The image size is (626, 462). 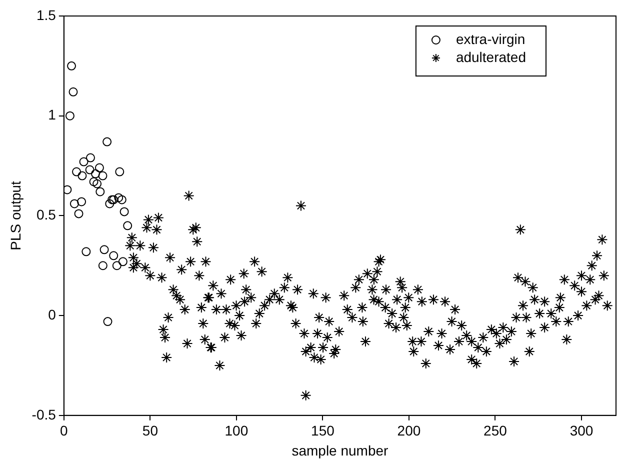 What do you see at coordinates (15, 215) in the screenshot?
I see `y-axis-title: PLS output` at bounding box center [15, 215].